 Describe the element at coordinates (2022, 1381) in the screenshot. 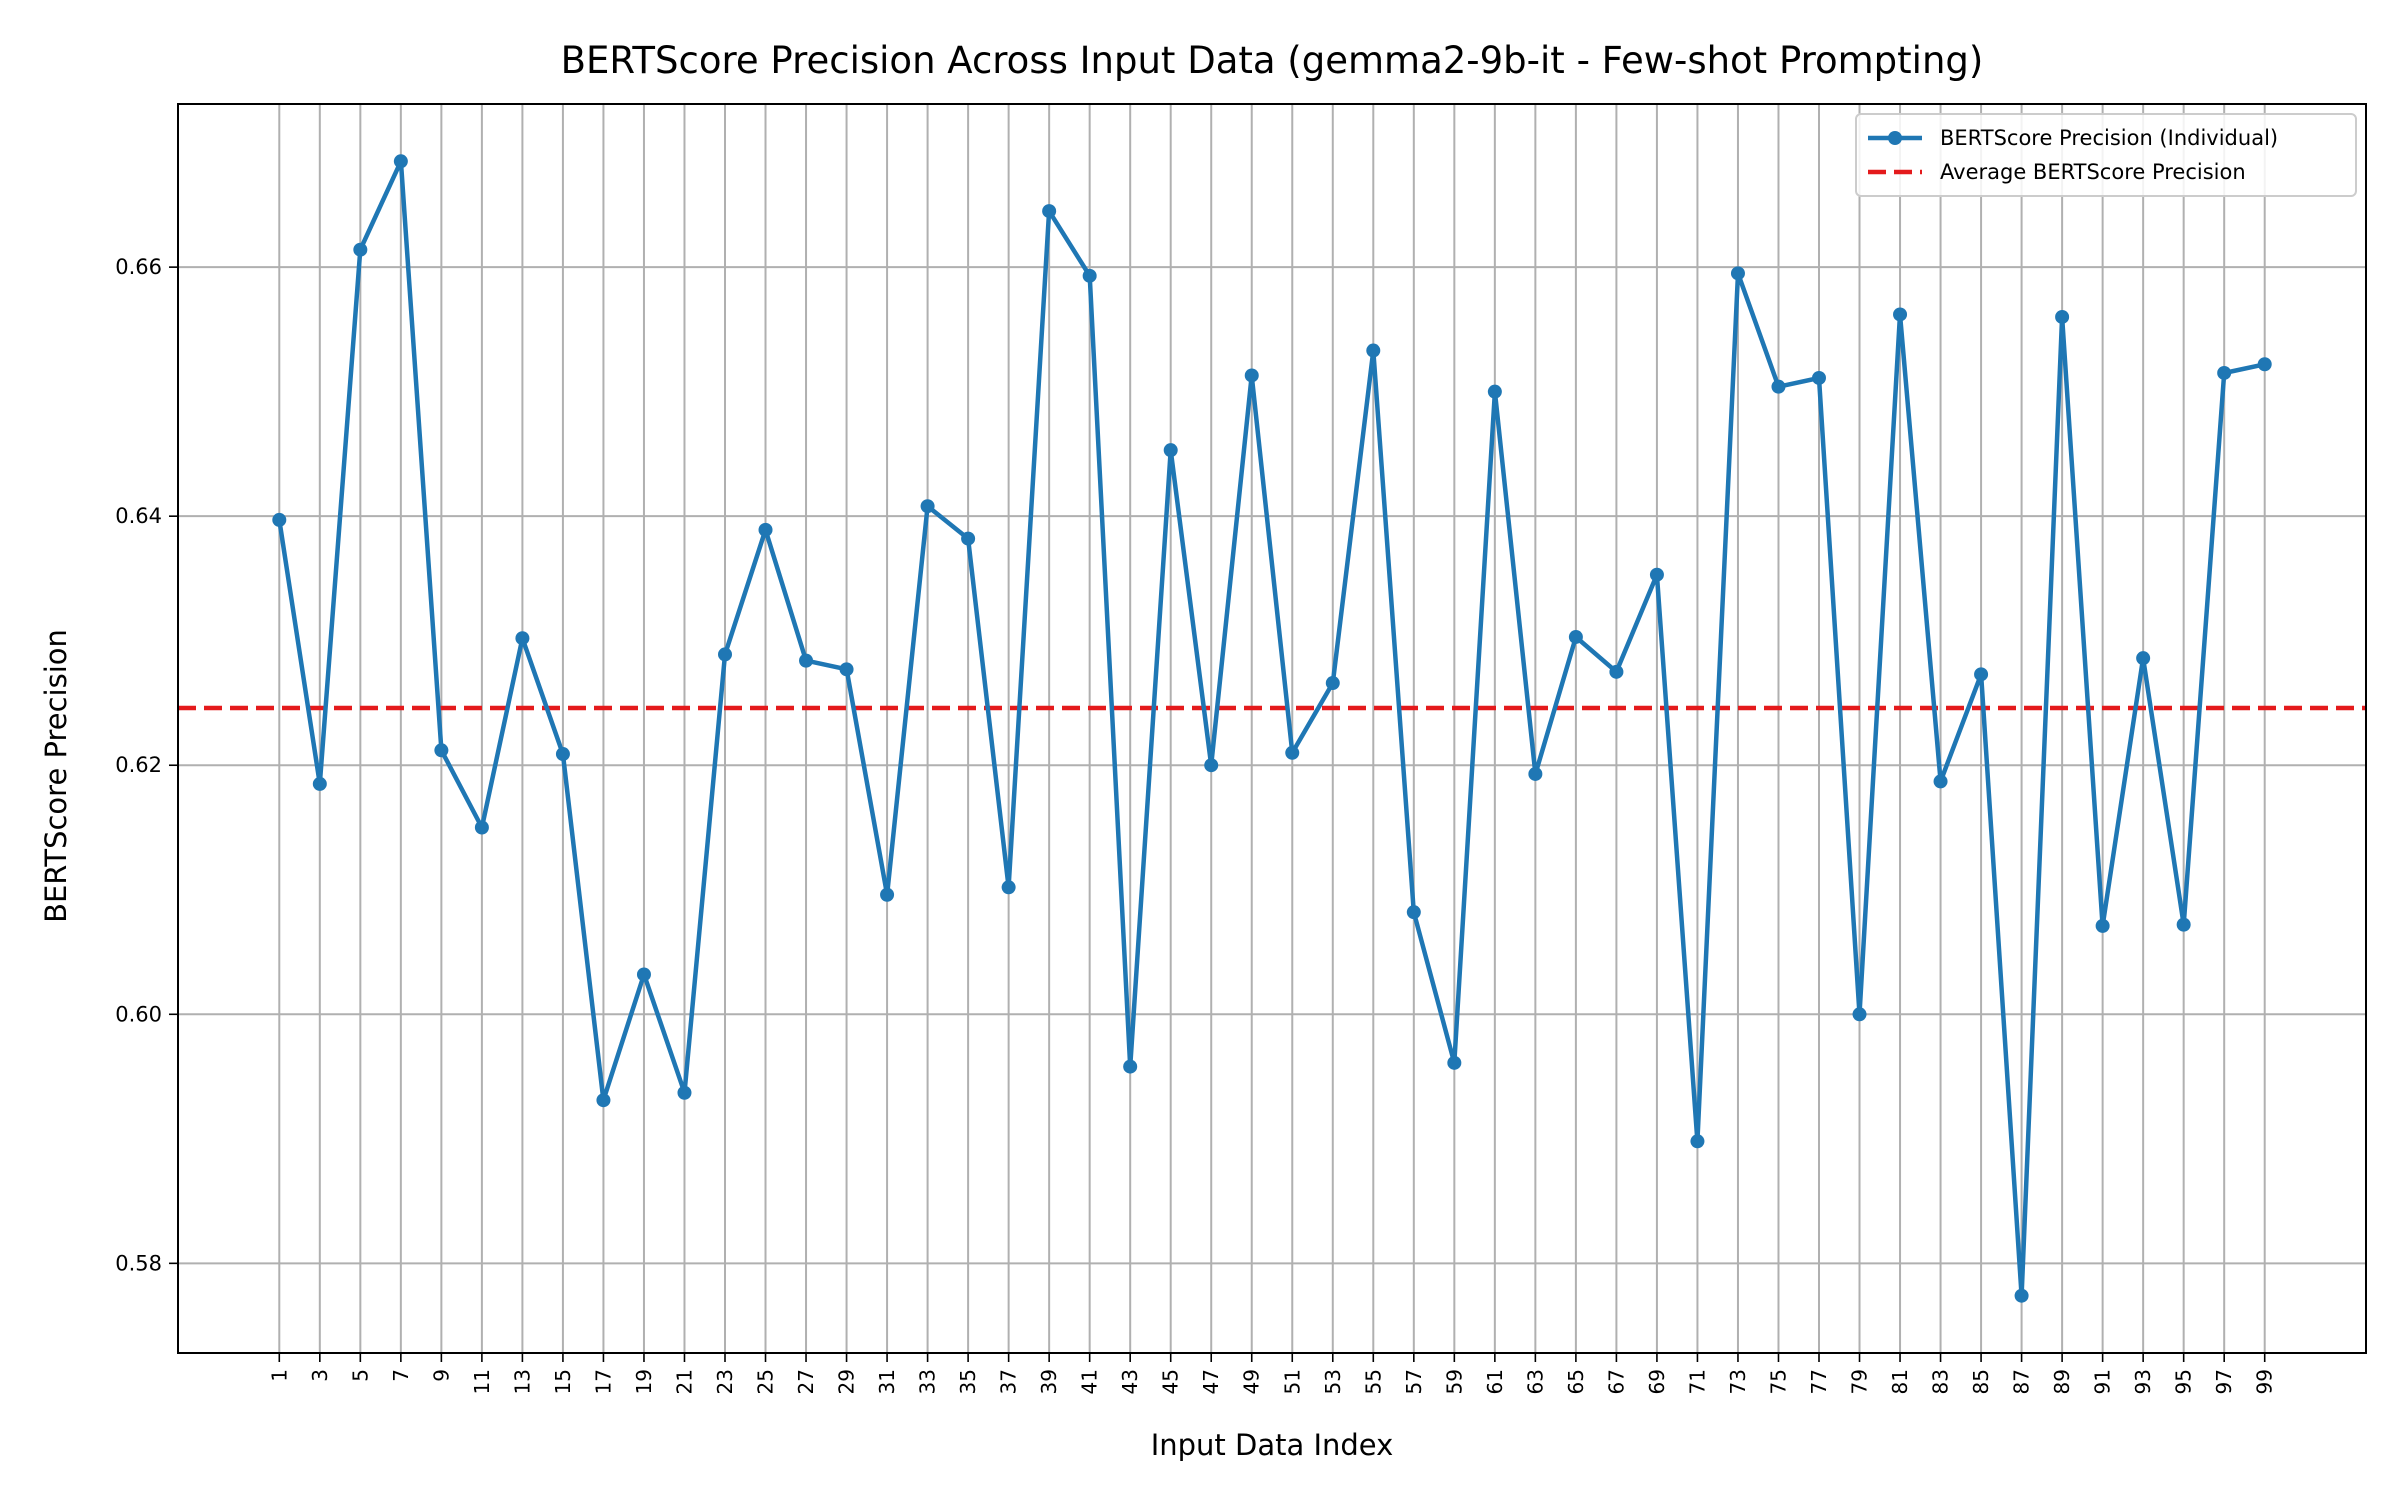

I see `x-tick-label: 87` at that location.